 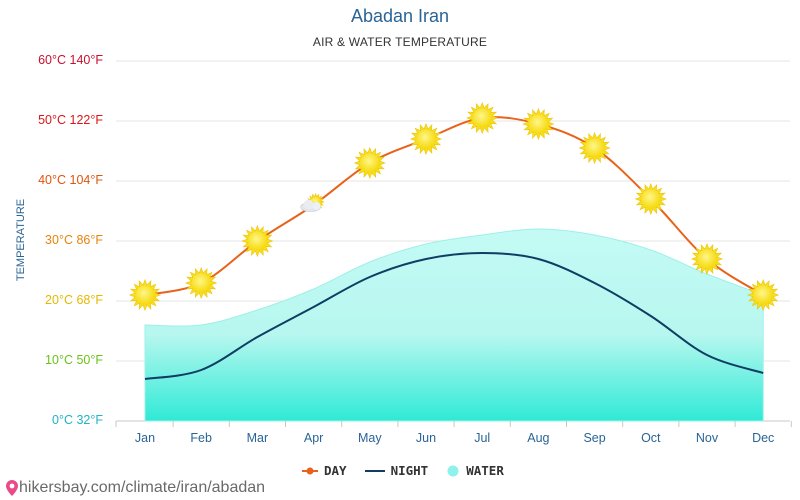 I want to click on y-tick-label: 40°C 104°F, so click(x=70, y=180).